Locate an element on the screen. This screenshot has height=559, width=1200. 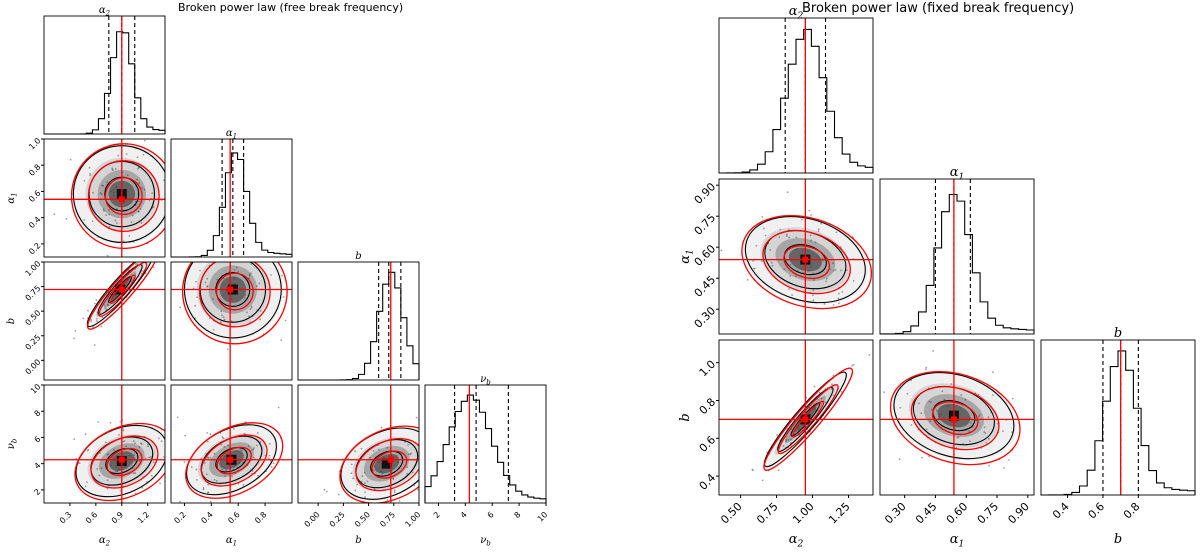
panel-0-1-0: 0.2 0.4 0.6 0.8 1.0 is located at coordinates (96, 185).